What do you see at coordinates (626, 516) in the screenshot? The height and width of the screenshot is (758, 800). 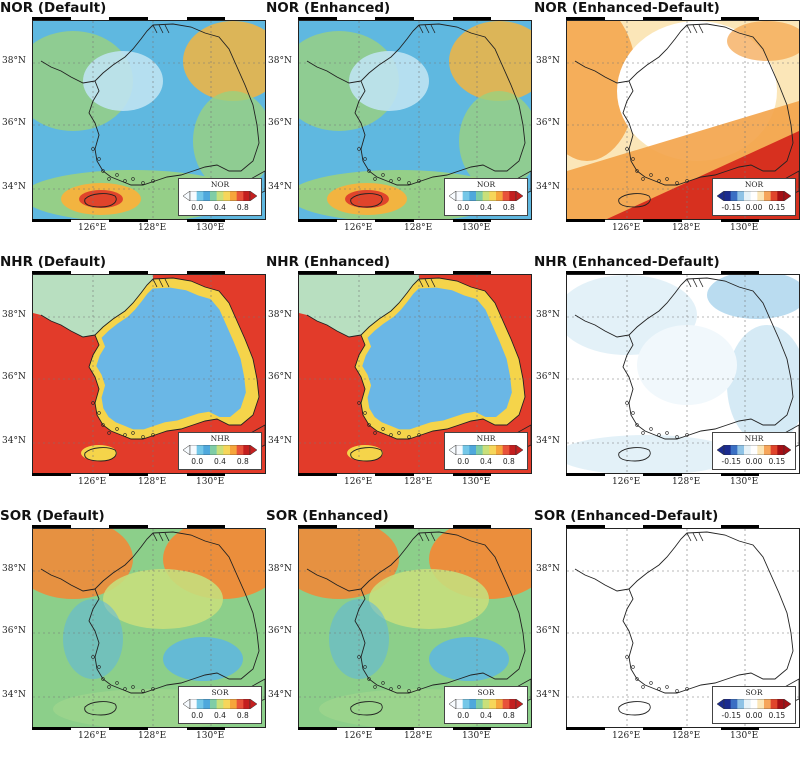 I see `panel-title: SOR (Enhanced-Default)` at bounding box center [626, 516].